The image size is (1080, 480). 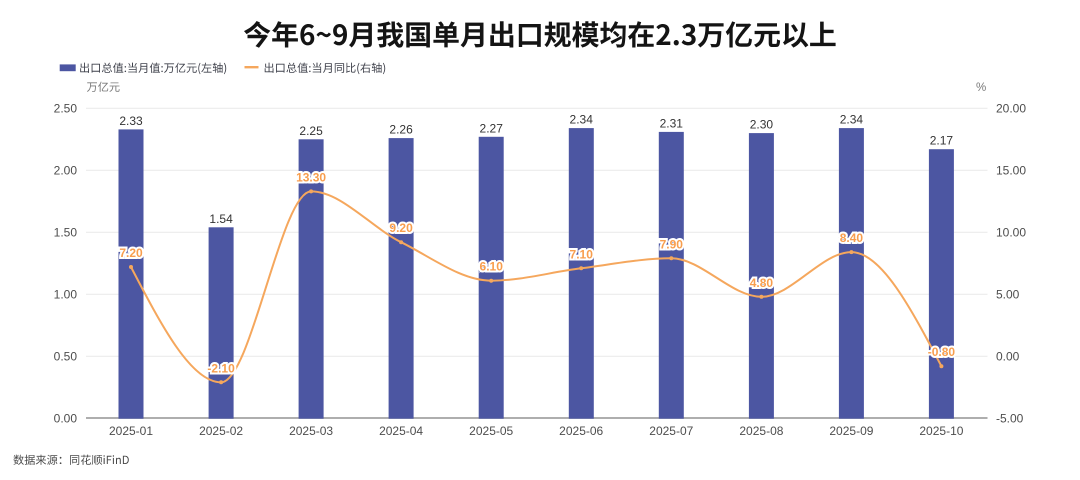 I want to click on svg-text: 2025-09, so click(x=851, y=431).